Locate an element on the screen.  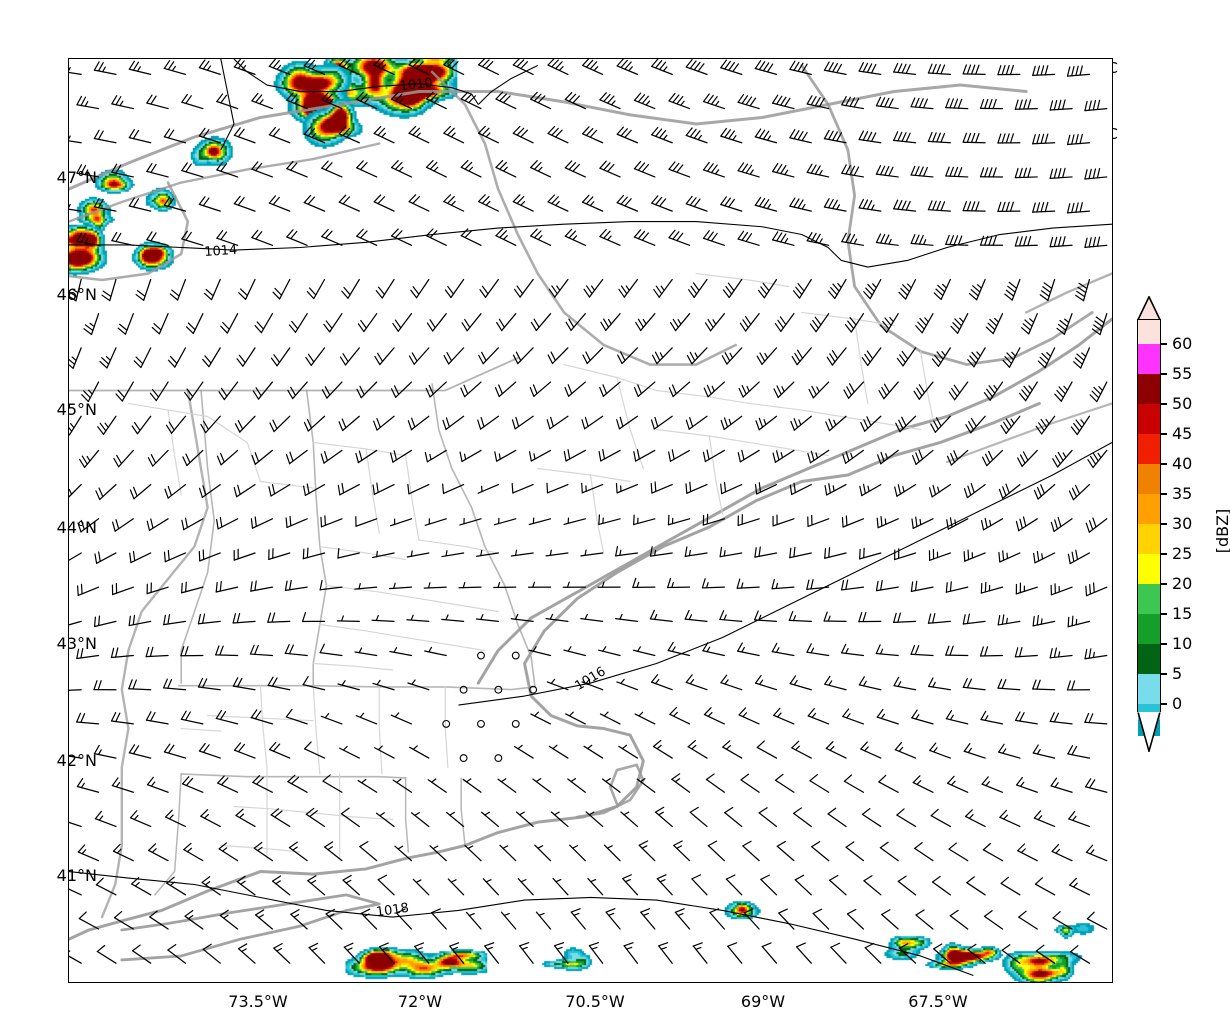
colorbar-bands is located at coordinates (1149, 528).